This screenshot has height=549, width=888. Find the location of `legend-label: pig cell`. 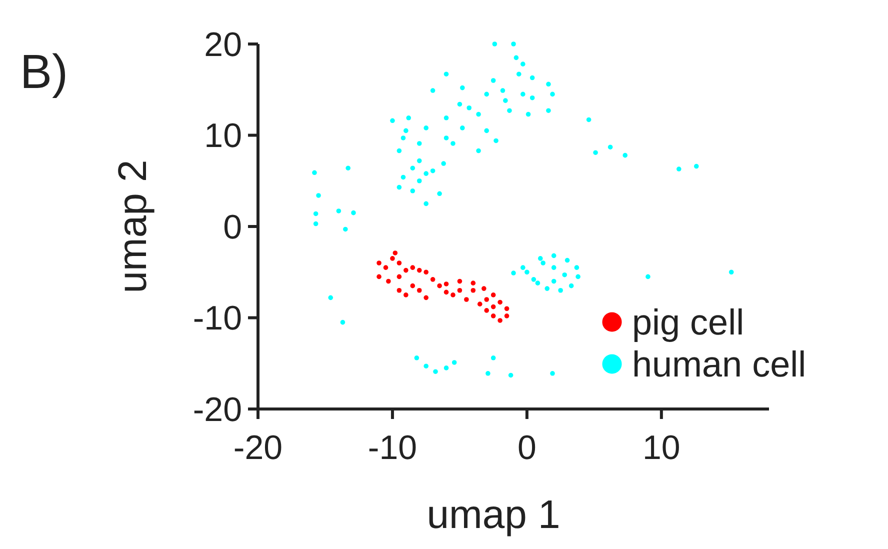

legend-label: pig cell is located at coordinates (688, 322).